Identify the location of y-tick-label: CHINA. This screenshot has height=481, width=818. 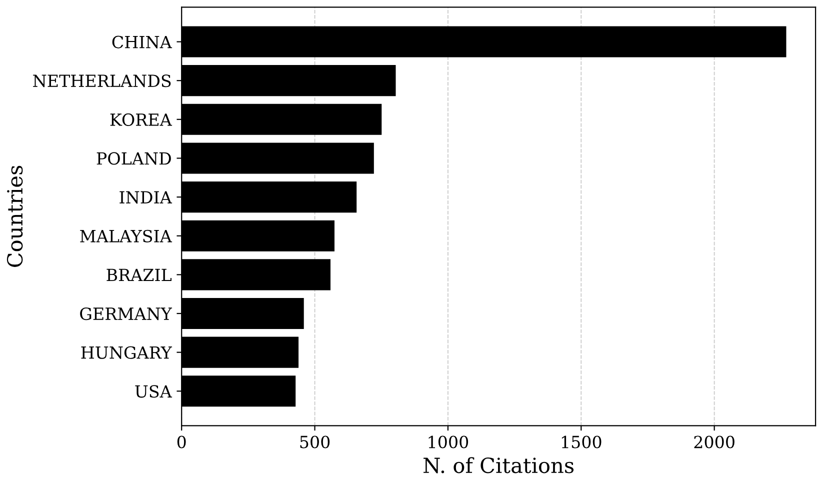
(142, 42).